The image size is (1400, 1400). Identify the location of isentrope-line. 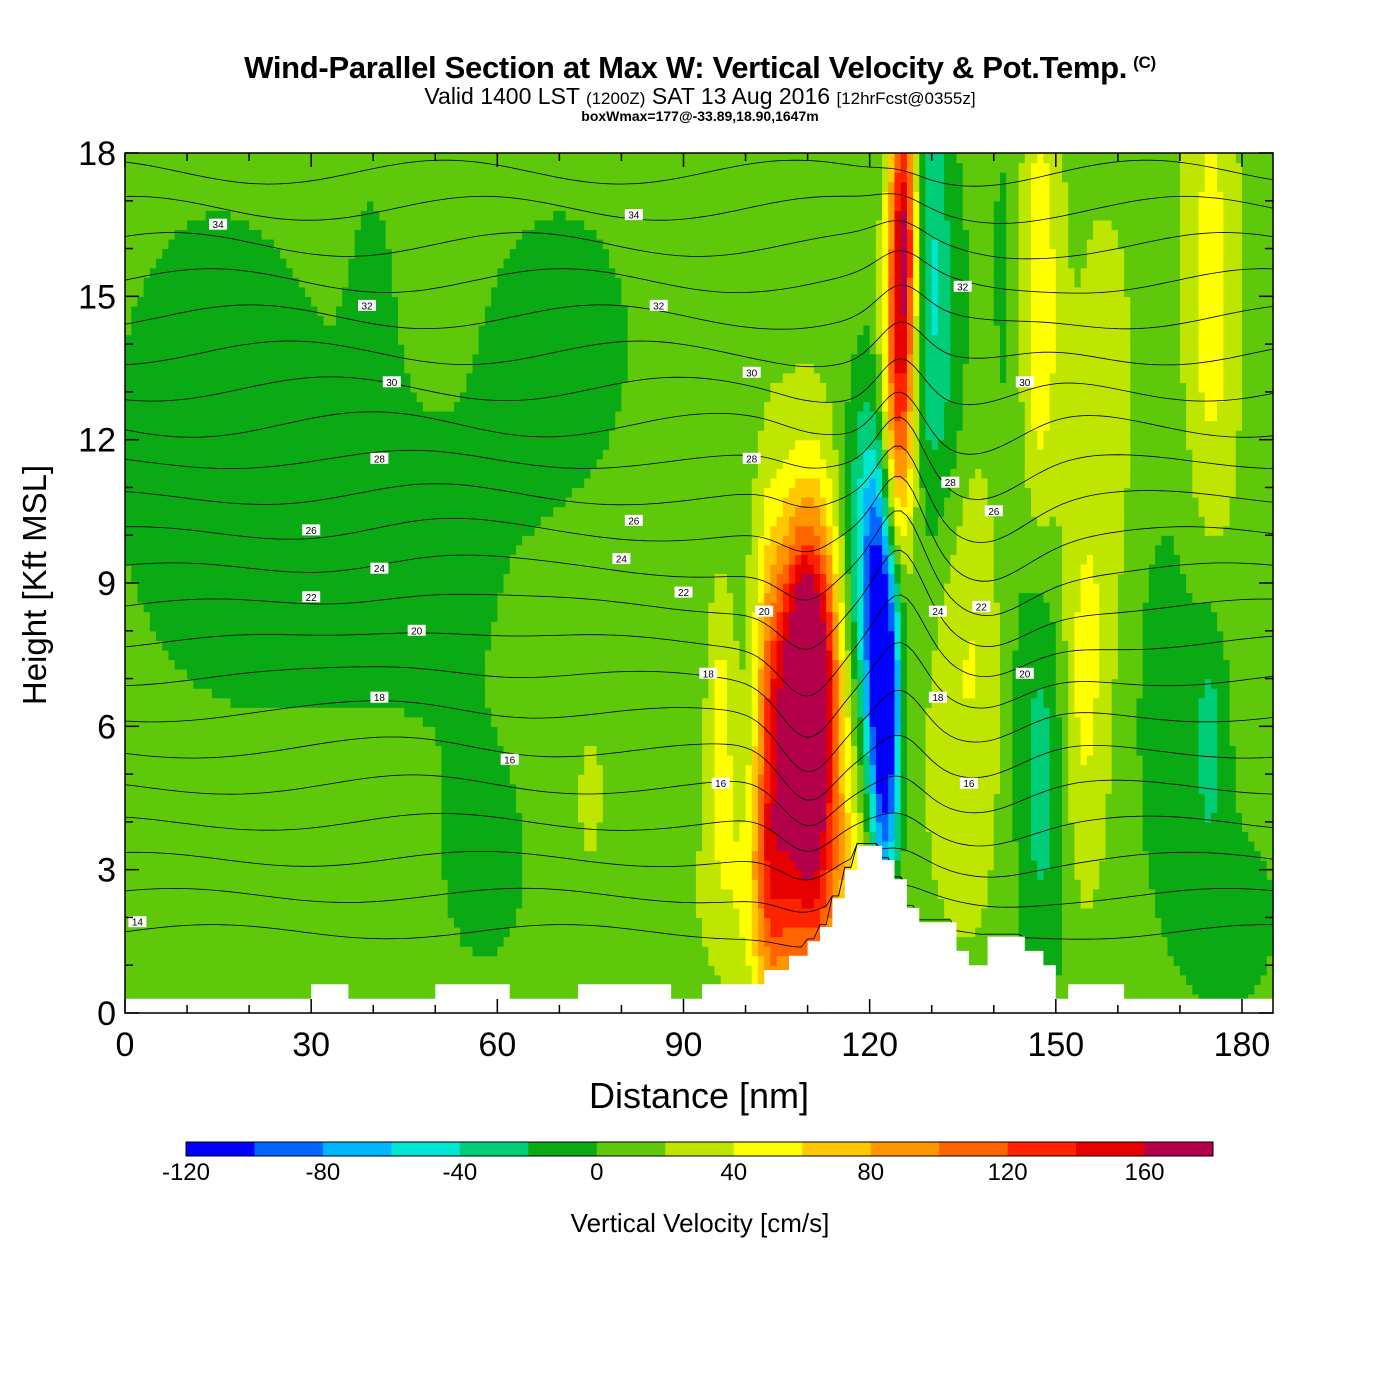
(699, 862).